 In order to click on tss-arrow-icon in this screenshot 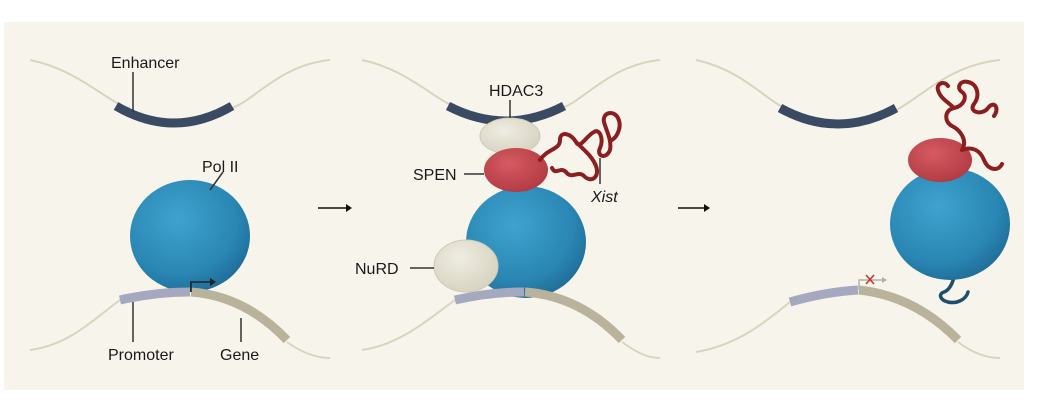, I will do `click(200, 286)`.